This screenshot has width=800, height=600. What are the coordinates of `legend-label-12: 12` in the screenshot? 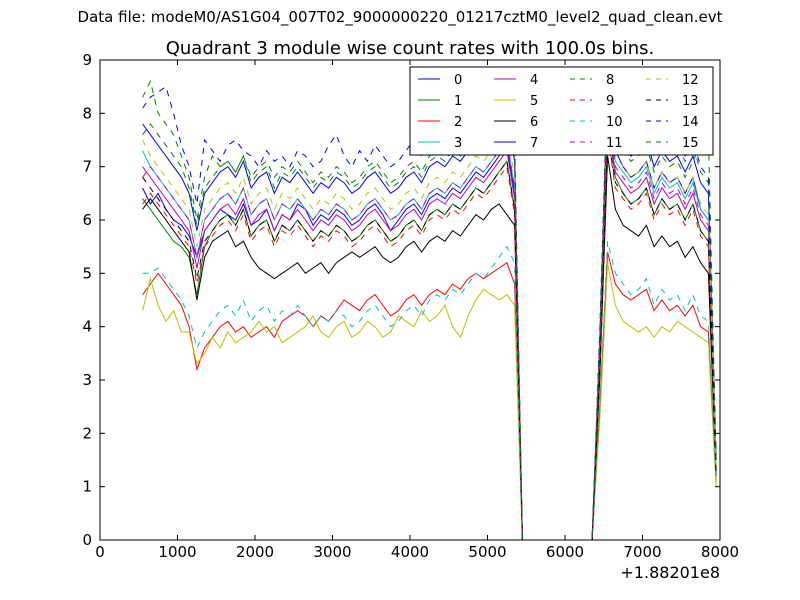 It's located at (690, 80).